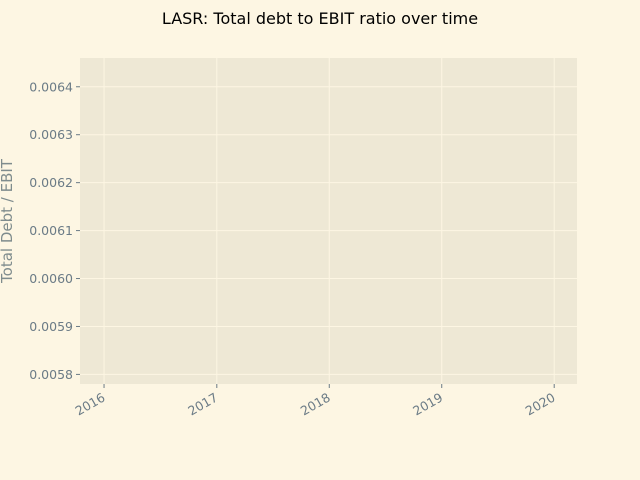  What do you see at coordinates (51, 326) in the screenshot?
I see `y-tick-label: 0.0059` at bounding box center [51, 326].